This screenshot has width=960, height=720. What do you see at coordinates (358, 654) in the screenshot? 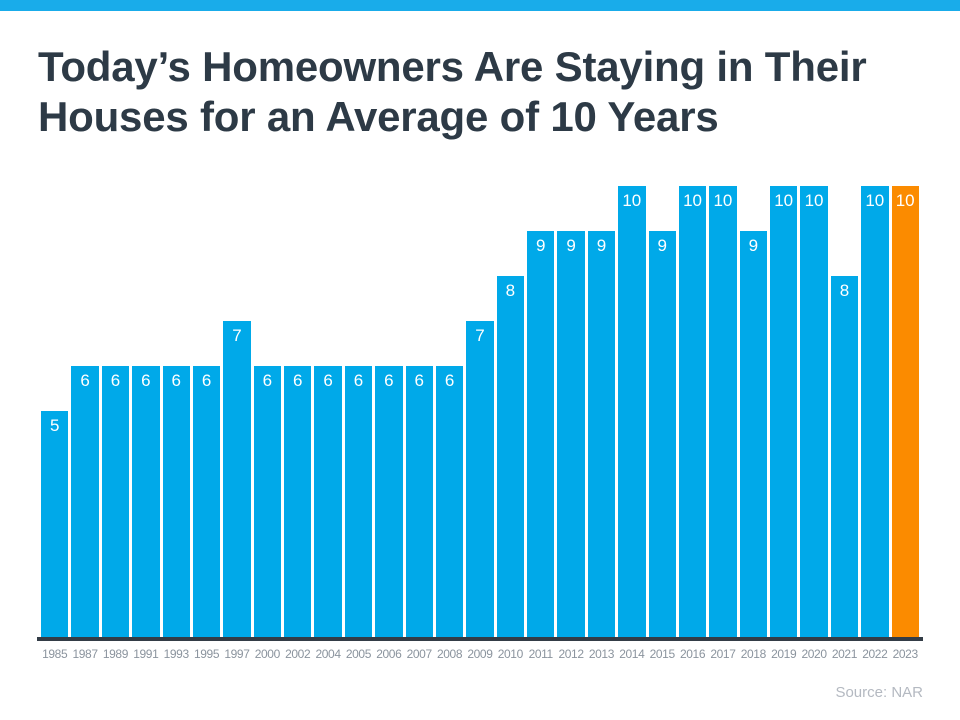
I see `x-tick-2005: 2005` at bounding box center [358, 654].